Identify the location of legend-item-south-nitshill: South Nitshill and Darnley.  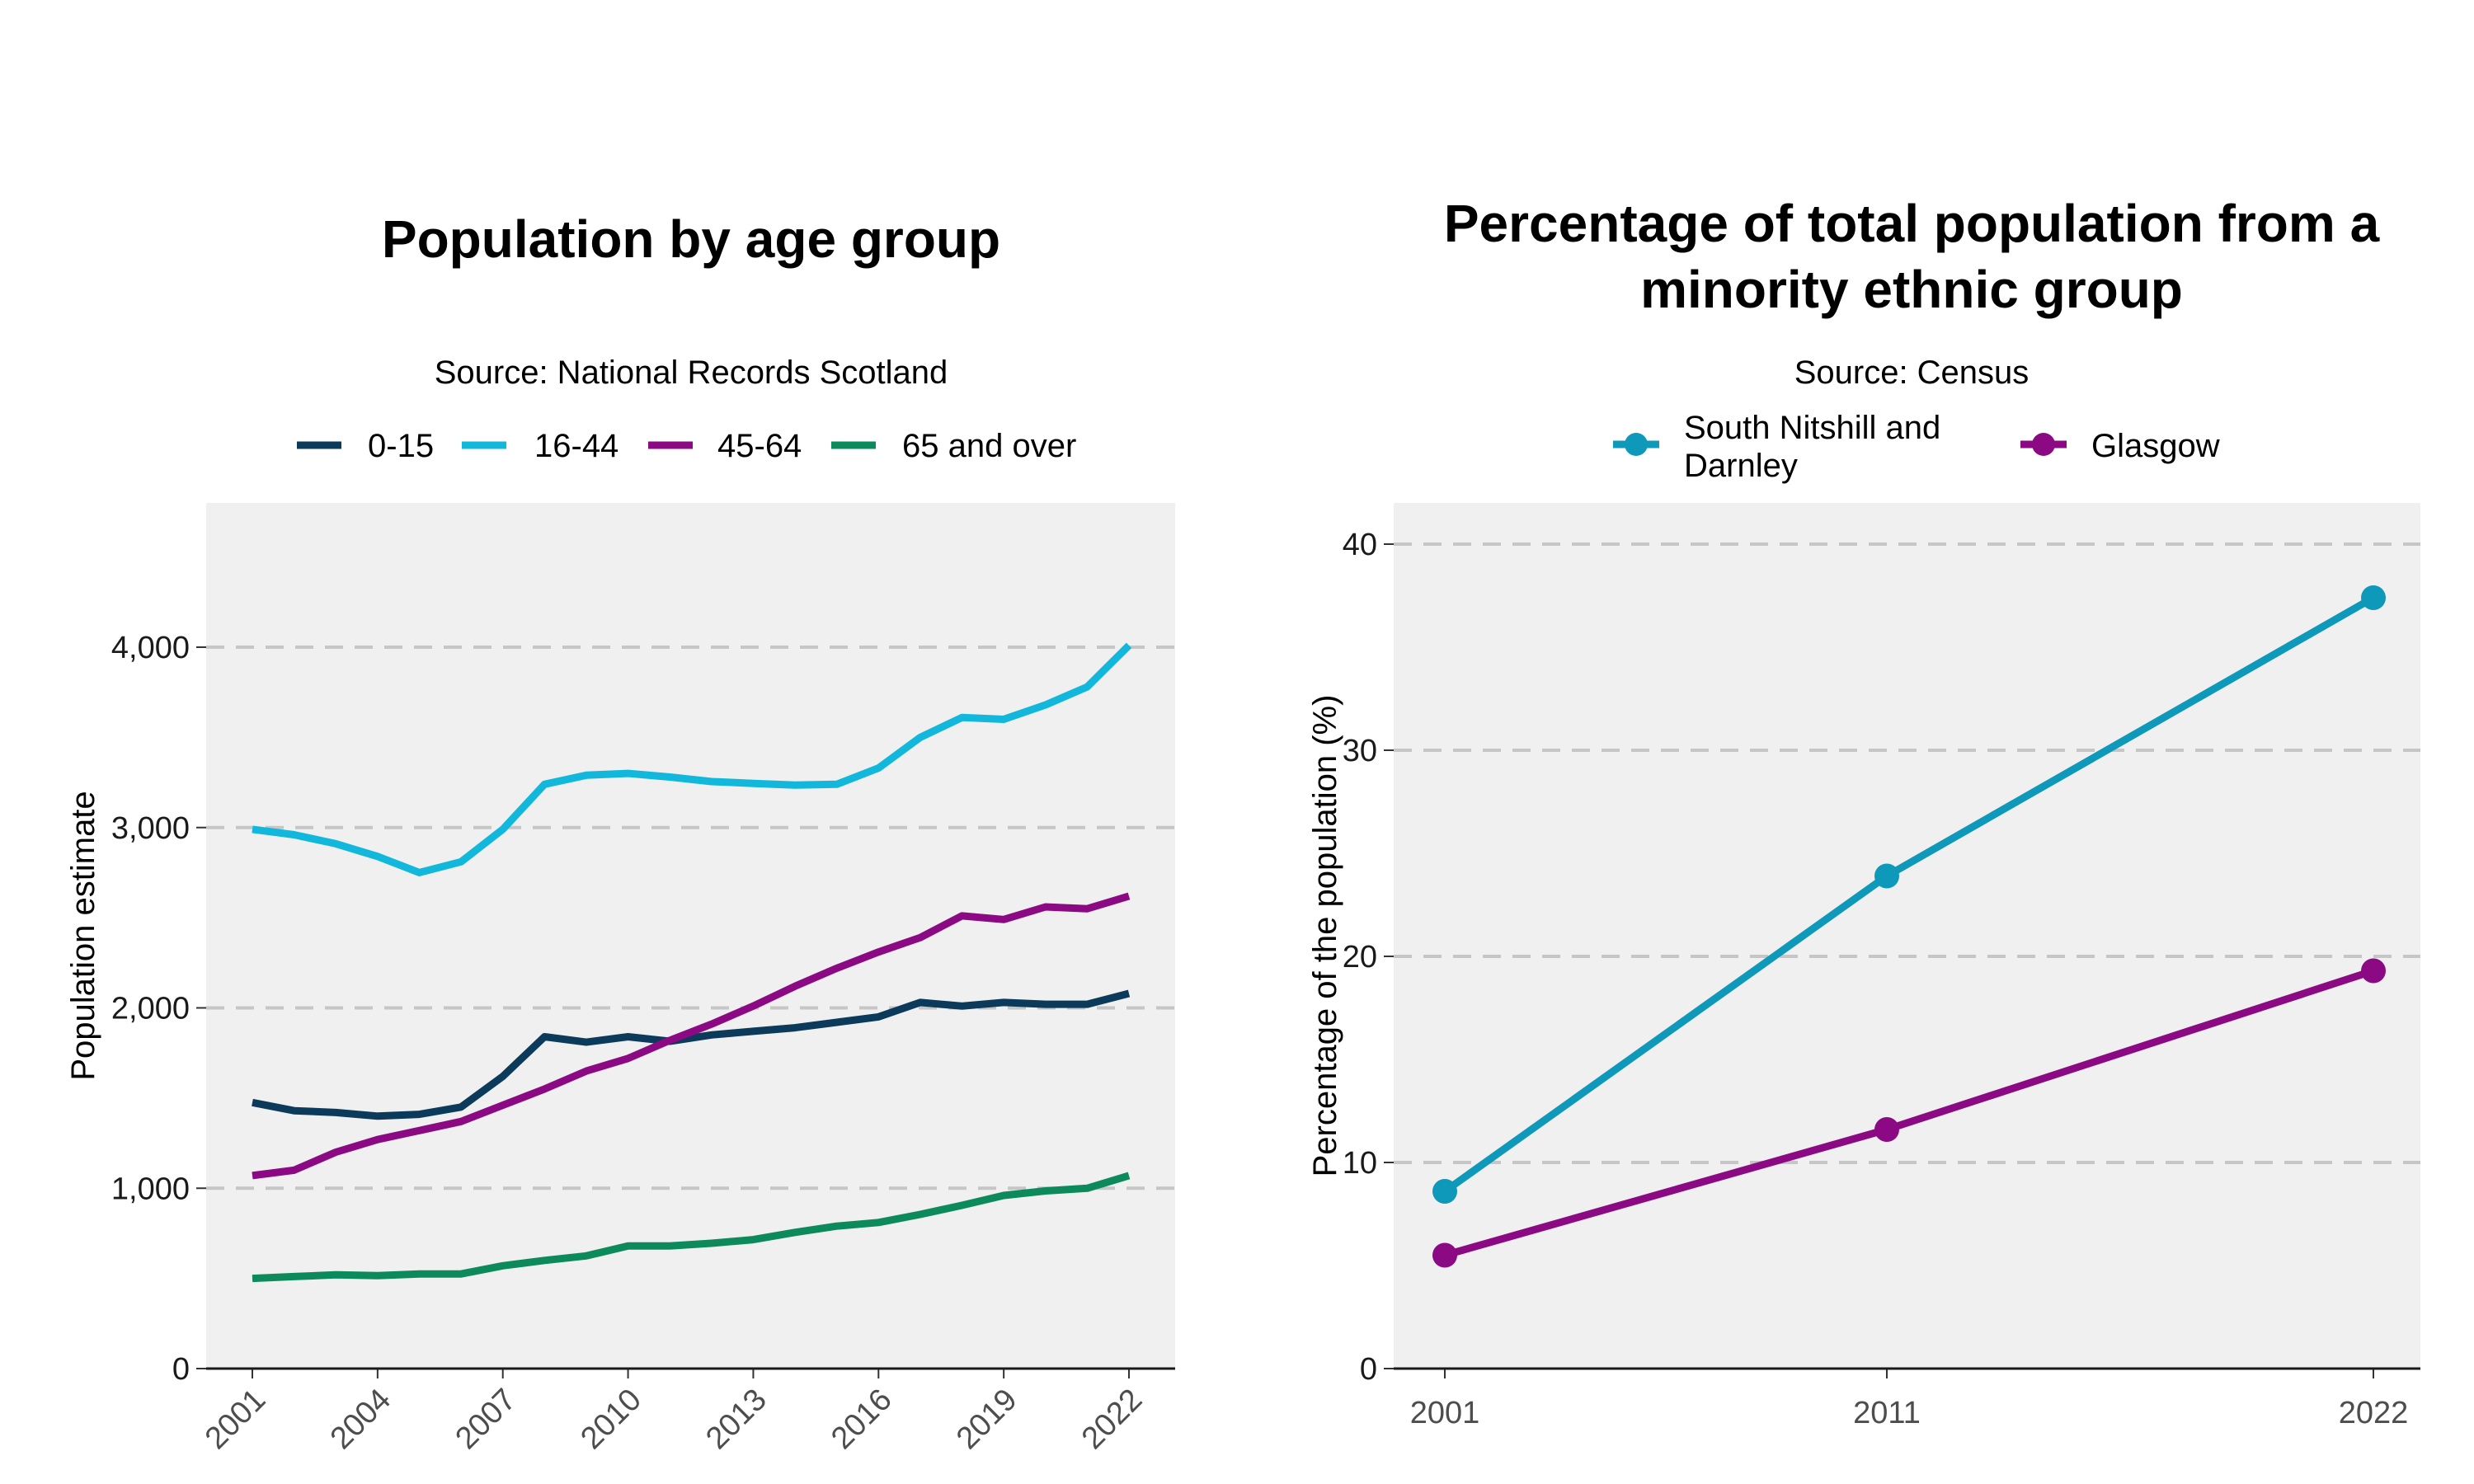
(1776, 447).